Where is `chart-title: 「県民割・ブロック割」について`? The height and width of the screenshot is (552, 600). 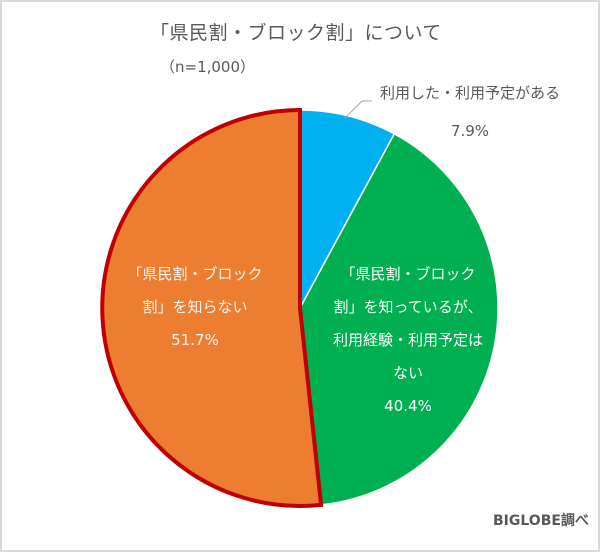
chart-title: 「県民割・ブロック割」について is located at coordinates (296, 33).